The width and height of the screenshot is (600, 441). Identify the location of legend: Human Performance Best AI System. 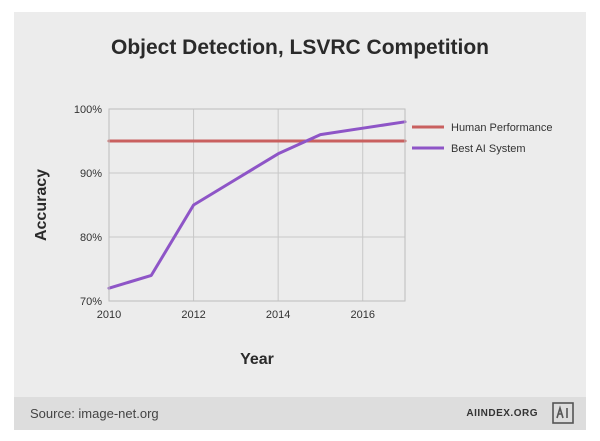
(482, 138).